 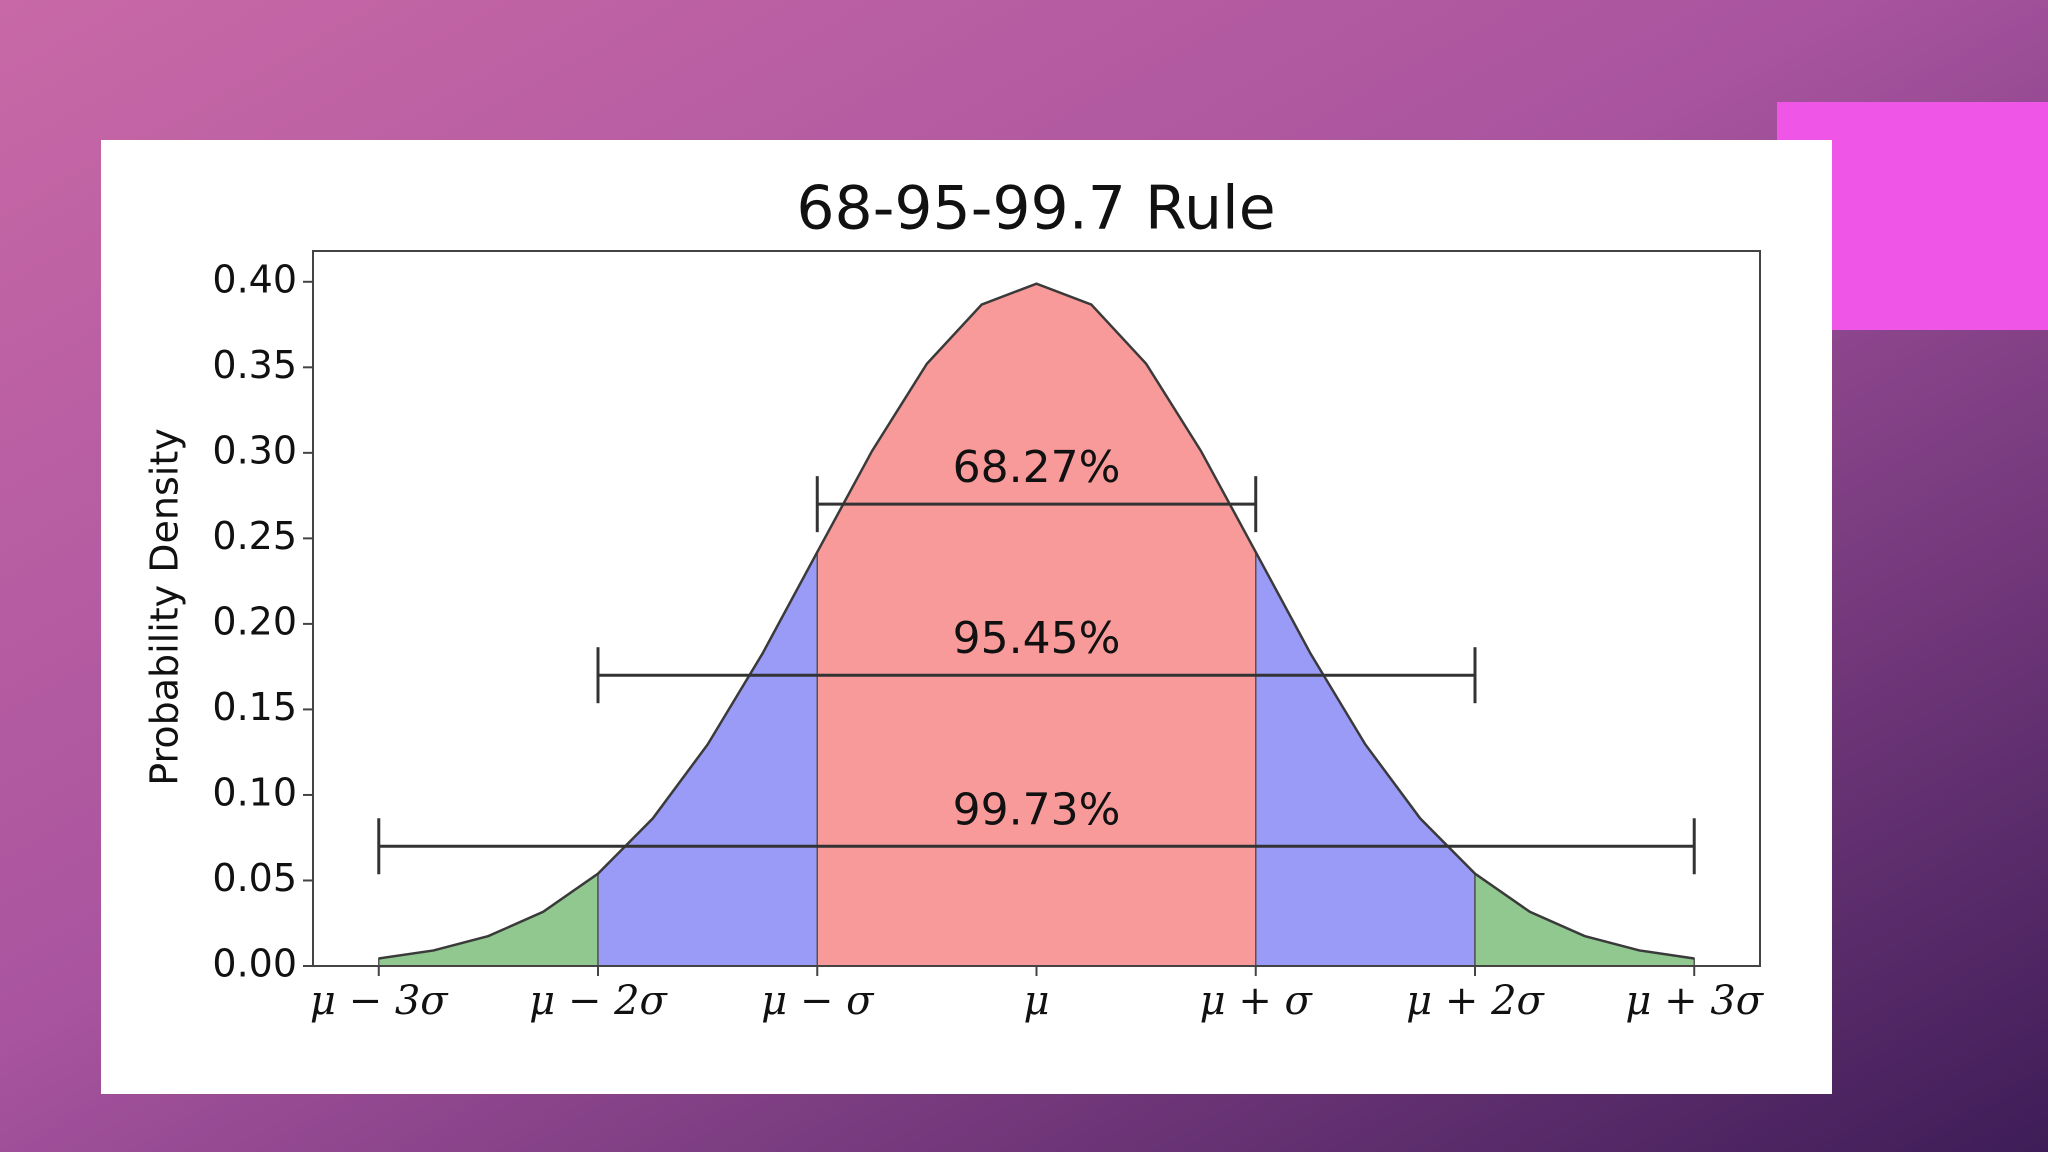 I want to click on y-tick-label: 0.00, so click(x=254, y=964).